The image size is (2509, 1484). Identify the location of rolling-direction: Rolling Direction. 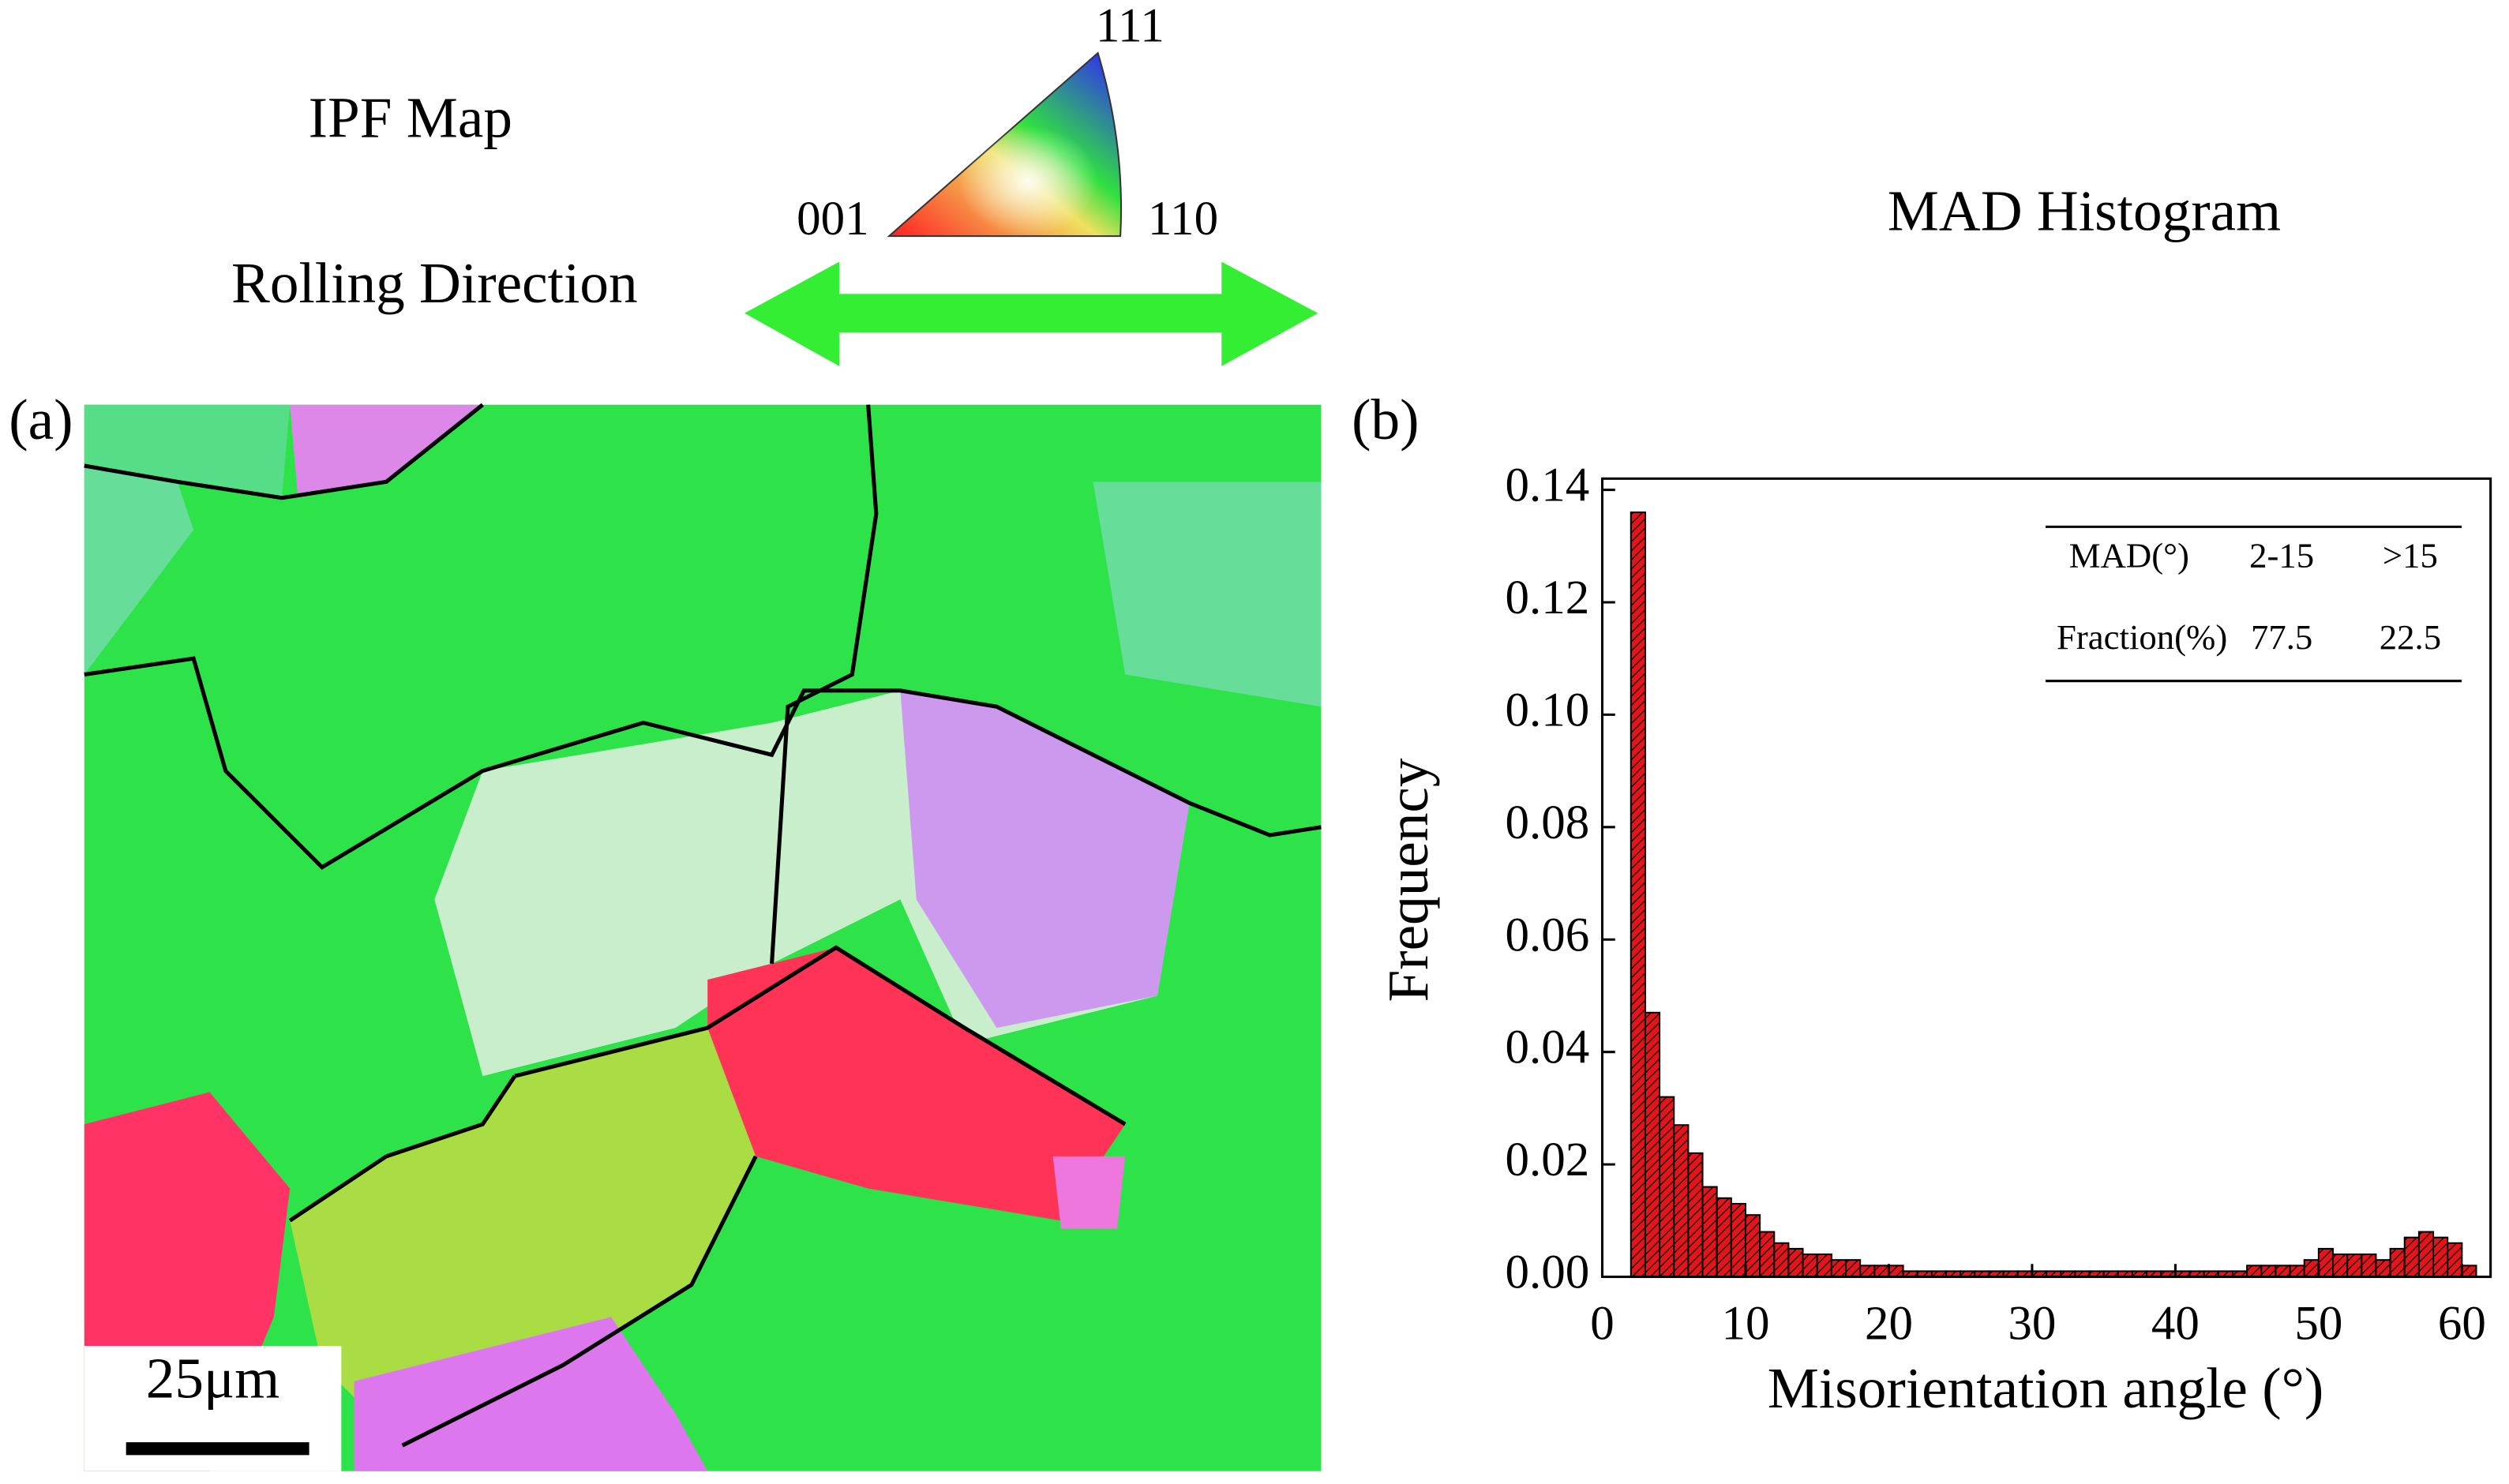
(434, 283).